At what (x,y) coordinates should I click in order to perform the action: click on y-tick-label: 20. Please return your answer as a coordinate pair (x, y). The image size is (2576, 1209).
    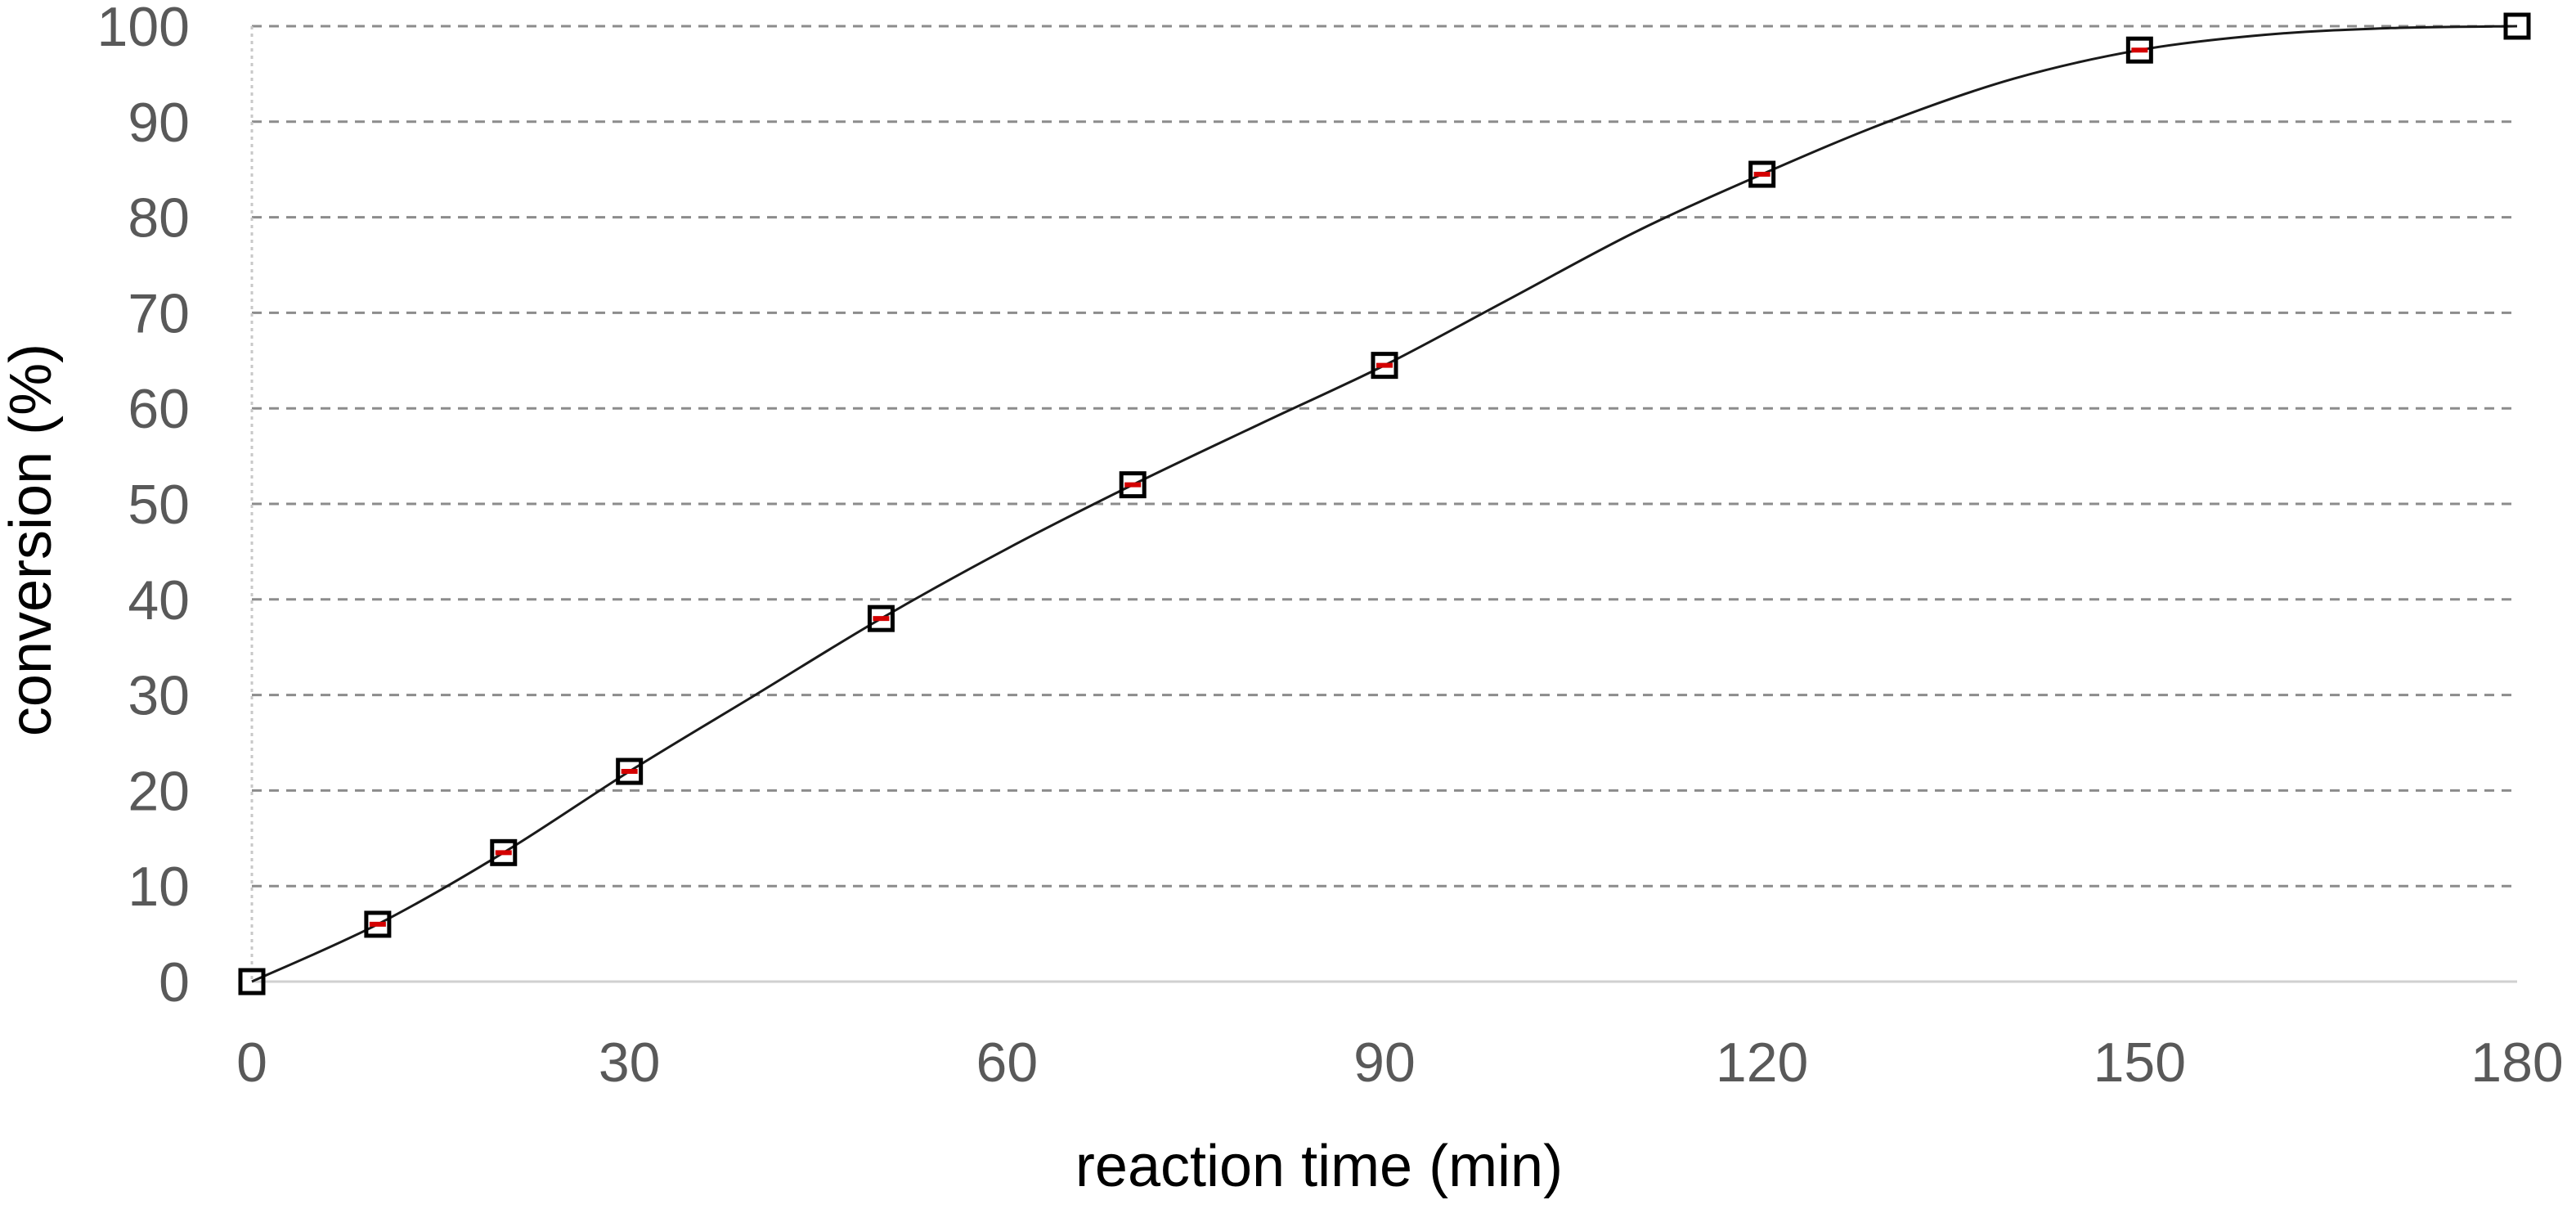
    Looking at the image, I should click on (159, 791).